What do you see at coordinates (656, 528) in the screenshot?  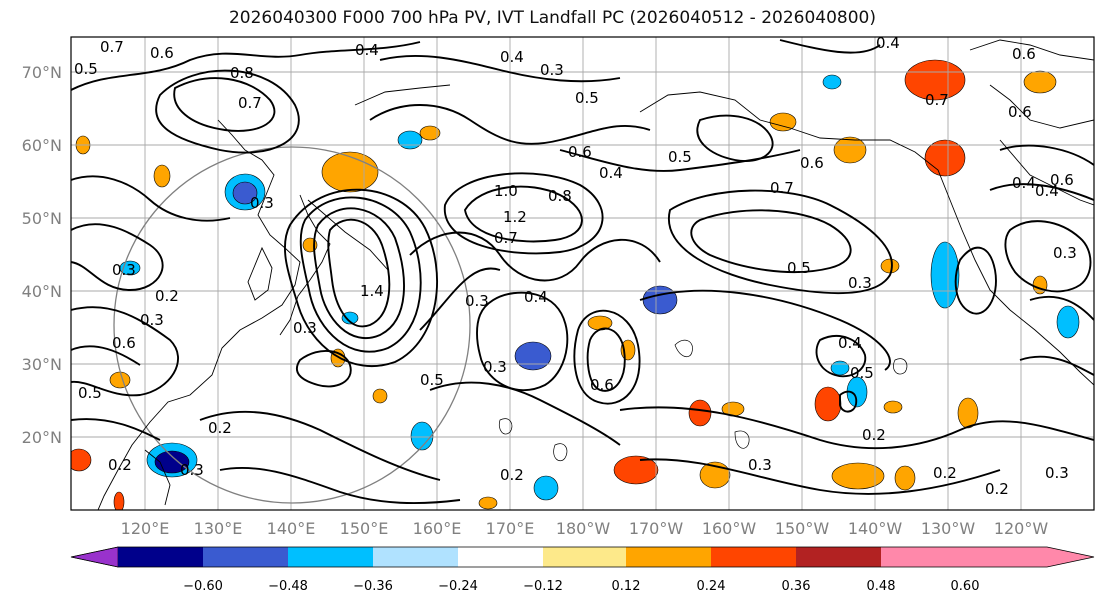 I see `longitude-label: 170°W` at bounding box center [656, 528].